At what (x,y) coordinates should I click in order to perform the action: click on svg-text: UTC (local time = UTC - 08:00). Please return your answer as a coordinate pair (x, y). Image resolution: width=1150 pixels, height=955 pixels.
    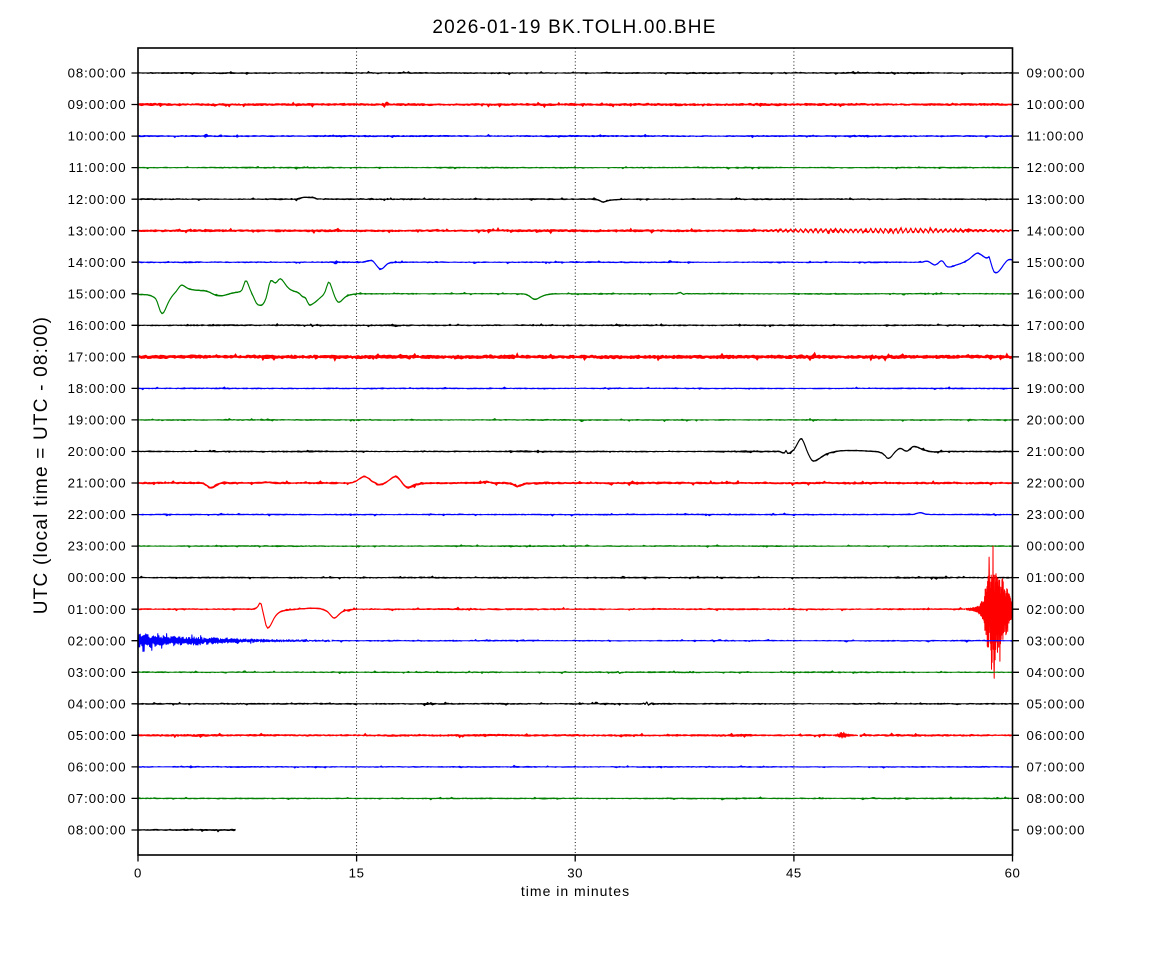
    Looking at the image, I should click on (41, 465).